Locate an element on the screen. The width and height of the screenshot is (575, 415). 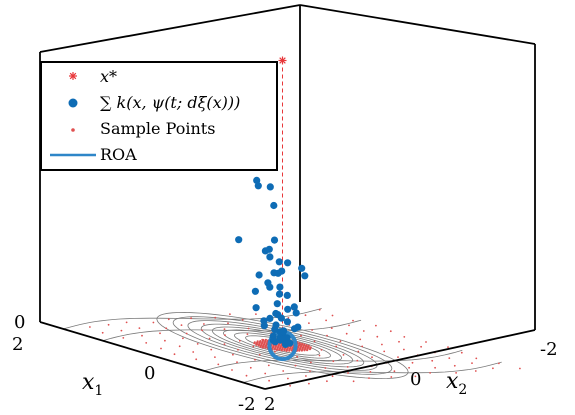
equilibrium-point is located at coordinates (282, 60).